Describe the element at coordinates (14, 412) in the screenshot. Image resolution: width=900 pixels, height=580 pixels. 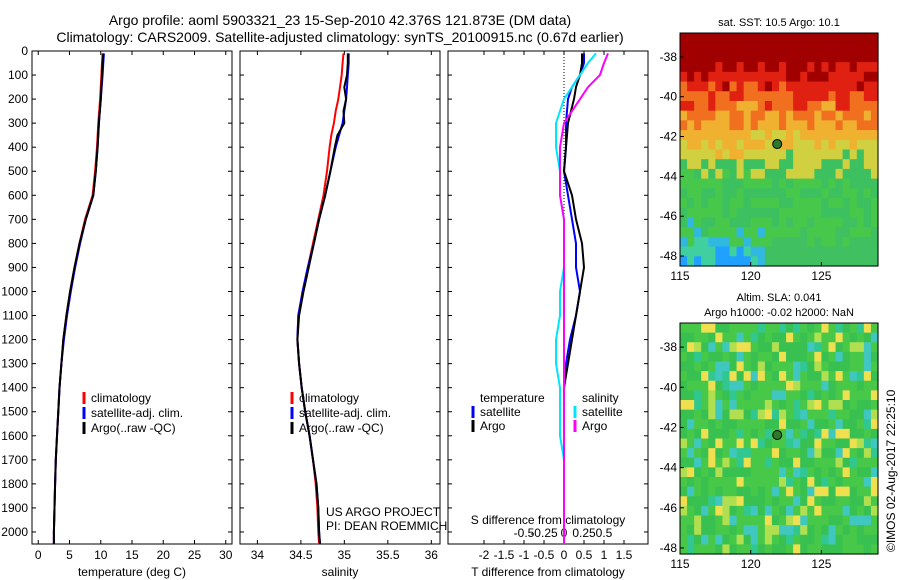
I see `depth-tick-label: 1500` at that location.